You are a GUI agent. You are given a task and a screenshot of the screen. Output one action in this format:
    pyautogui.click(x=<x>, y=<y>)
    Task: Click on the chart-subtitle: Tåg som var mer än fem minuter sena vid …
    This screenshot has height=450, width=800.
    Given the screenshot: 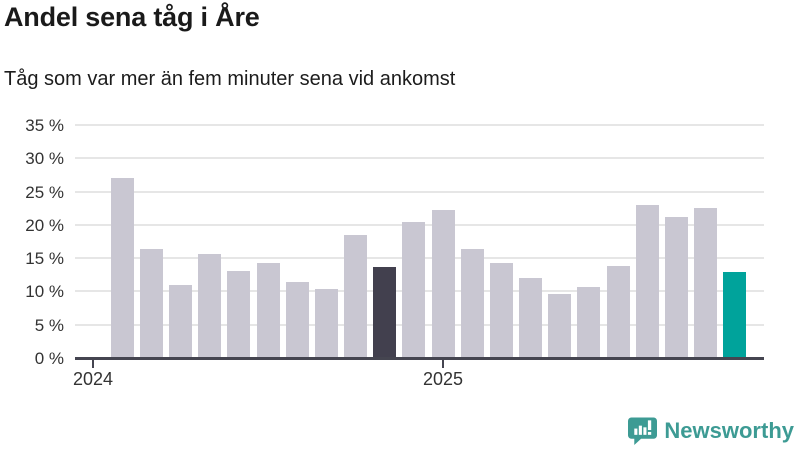 What is the action you would take?
    pyautogui.click(x=230, y=79)
    